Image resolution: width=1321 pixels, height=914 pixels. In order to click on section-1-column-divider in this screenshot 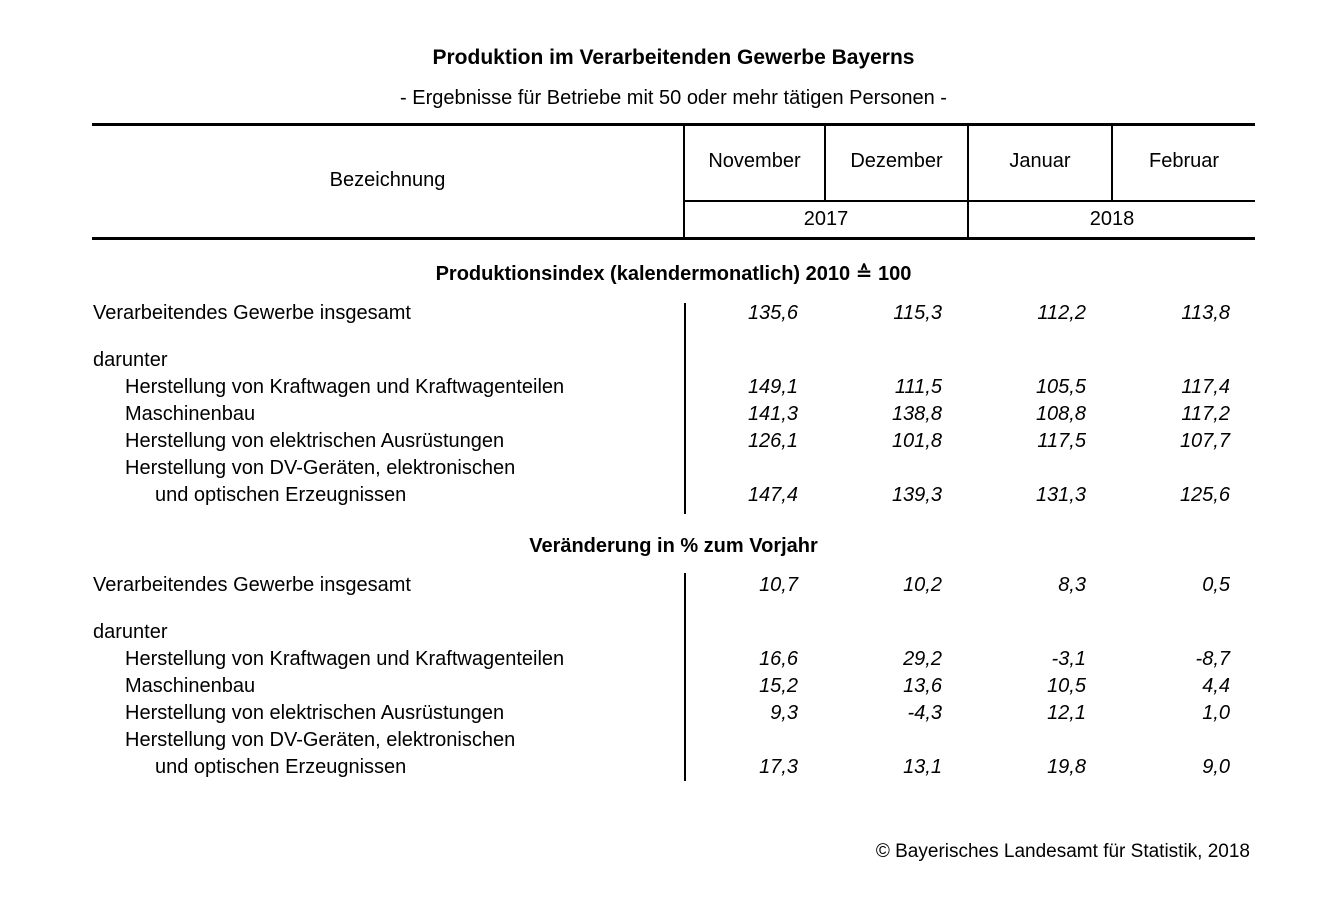, I will do `click(685, 408)`.